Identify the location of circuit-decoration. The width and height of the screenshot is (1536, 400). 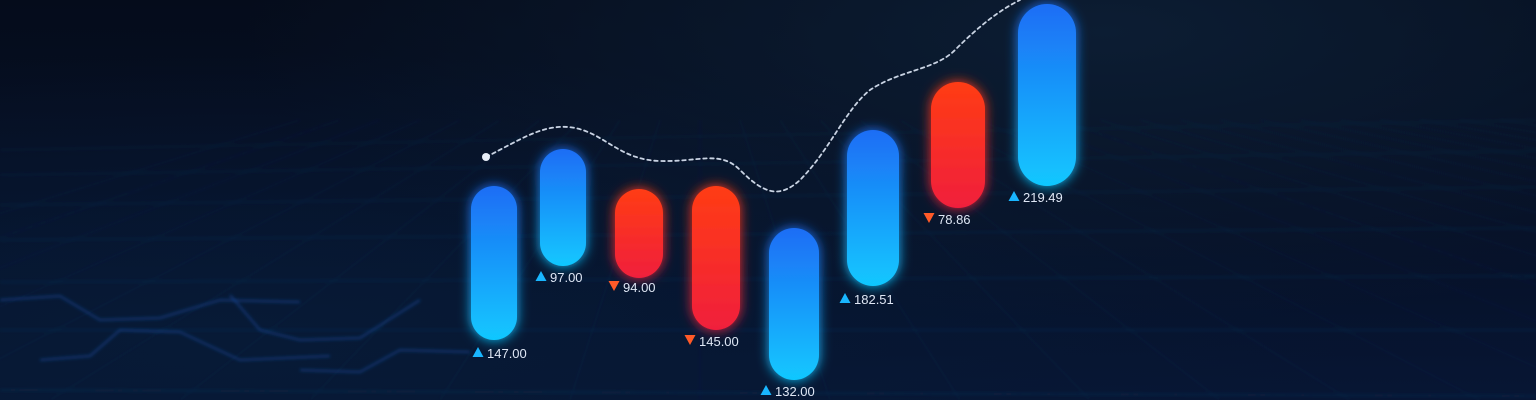
(235, 334).